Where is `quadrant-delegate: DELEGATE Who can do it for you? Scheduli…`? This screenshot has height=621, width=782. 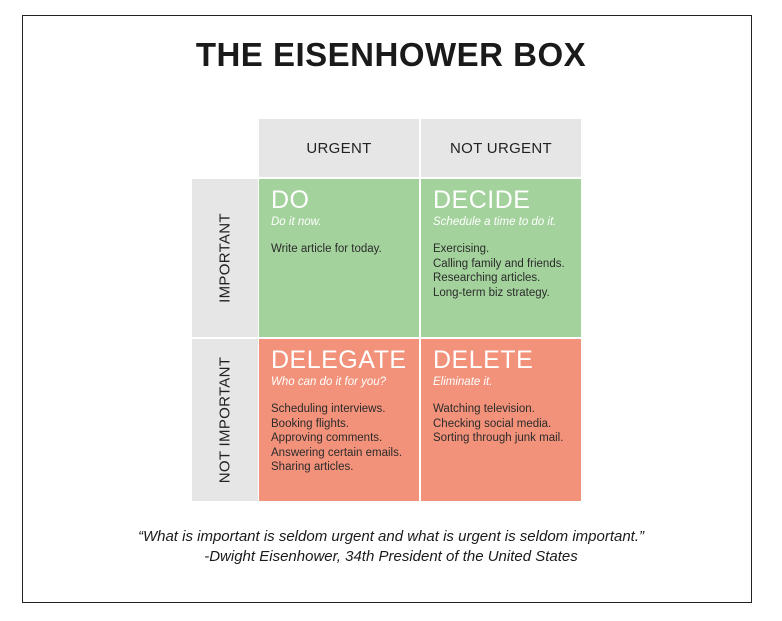
quadrant-delegate: DELEGATE Who can do it for you? Scheduli… is located at coordinates (339, 420).